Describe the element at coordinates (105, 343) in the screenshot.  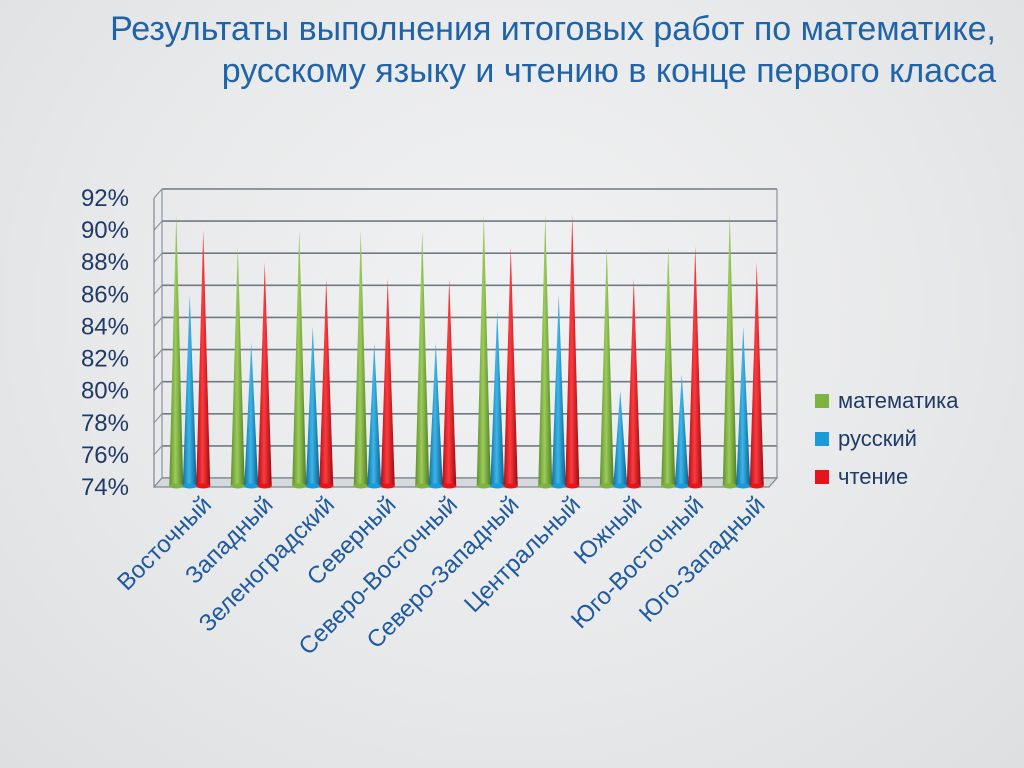
I see `y-axis-ticks: 74% 76% 78% 80% 82% 84% 86% 88% 90% 92%` at that location.